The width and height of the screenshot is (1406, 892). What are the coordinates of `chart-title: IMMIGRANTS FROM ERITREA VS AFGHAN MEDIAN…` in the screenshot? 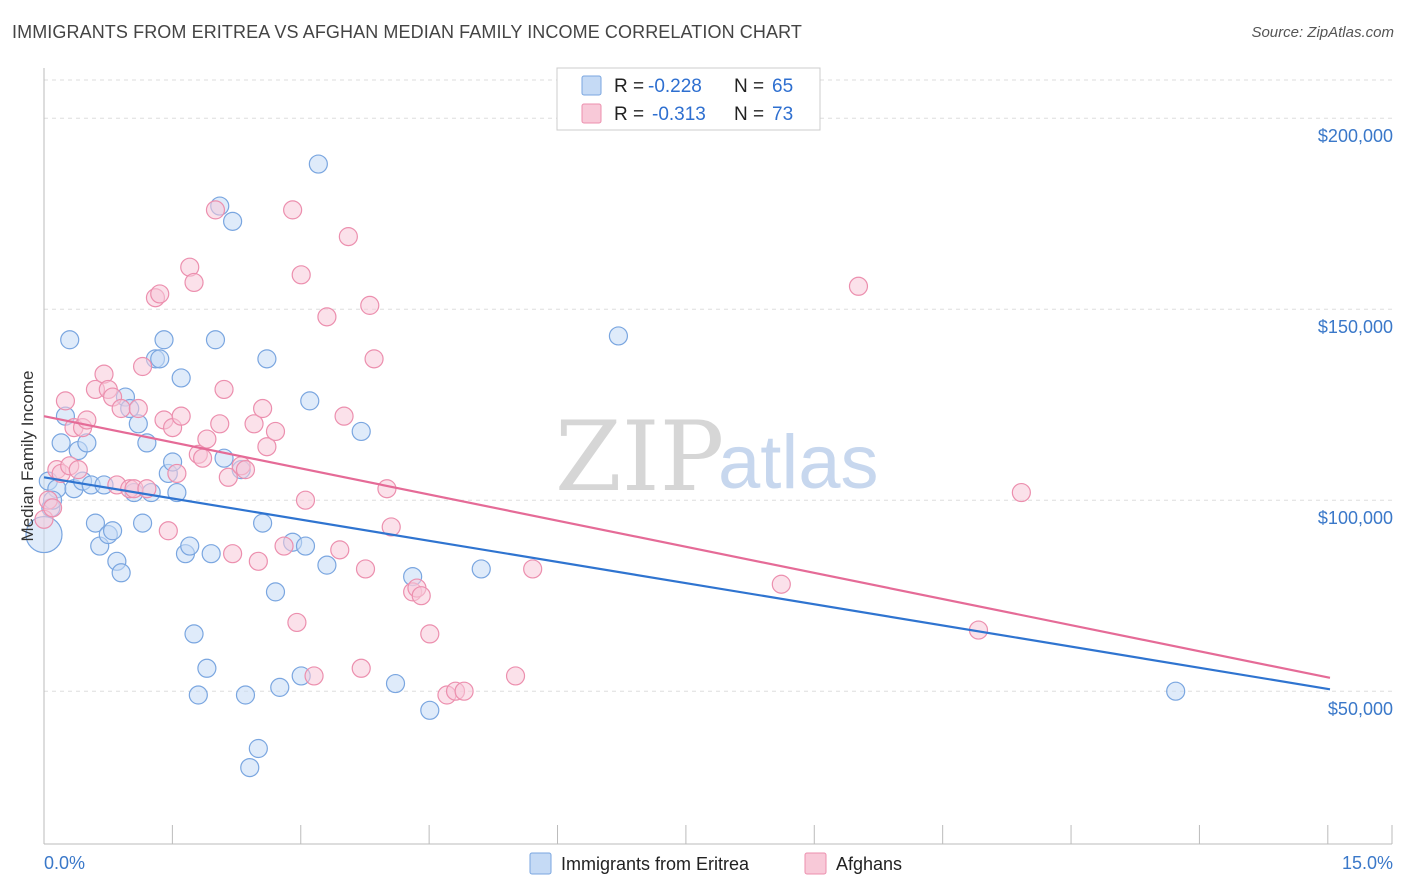 It's located at (407, 32).